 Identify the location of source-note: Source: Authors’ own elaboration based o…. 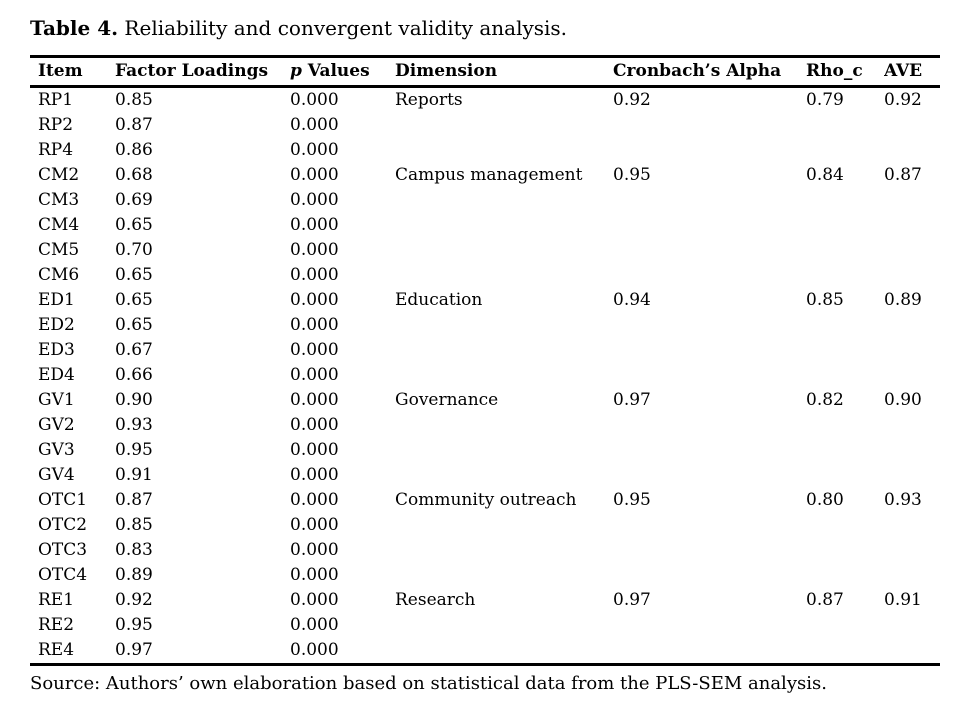
(428, 683).